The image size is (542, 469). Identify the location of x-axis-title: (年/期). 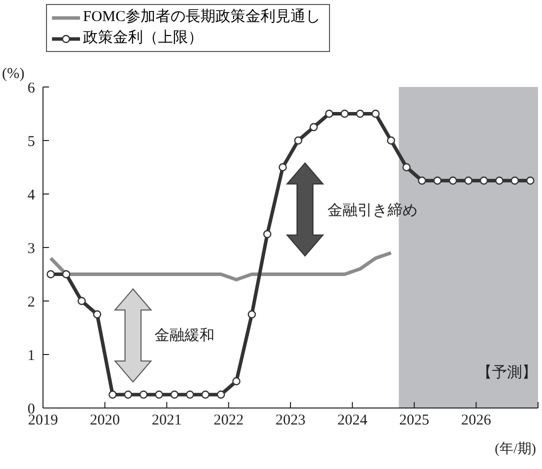
(515, 449).